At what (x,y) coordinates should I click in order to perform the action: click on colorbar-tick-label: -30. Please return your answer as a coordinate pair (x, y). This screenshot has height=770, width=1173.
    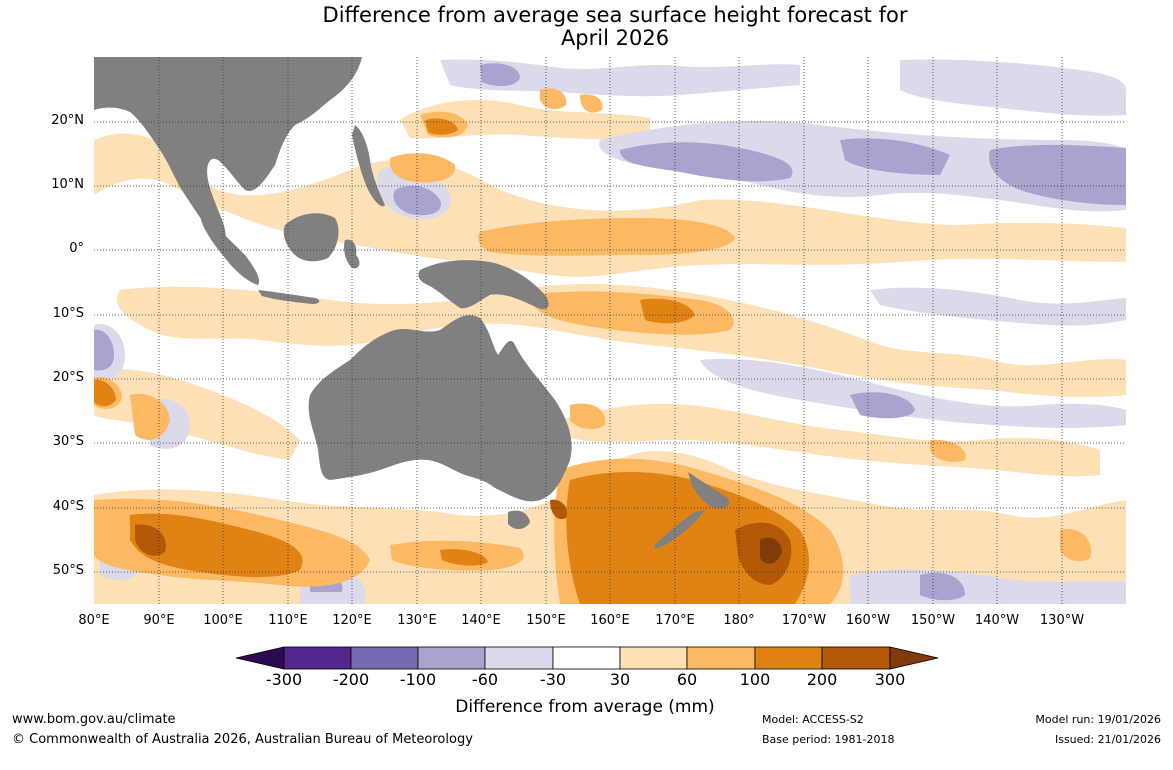
    Looking at the image, I should click on (553, 679).